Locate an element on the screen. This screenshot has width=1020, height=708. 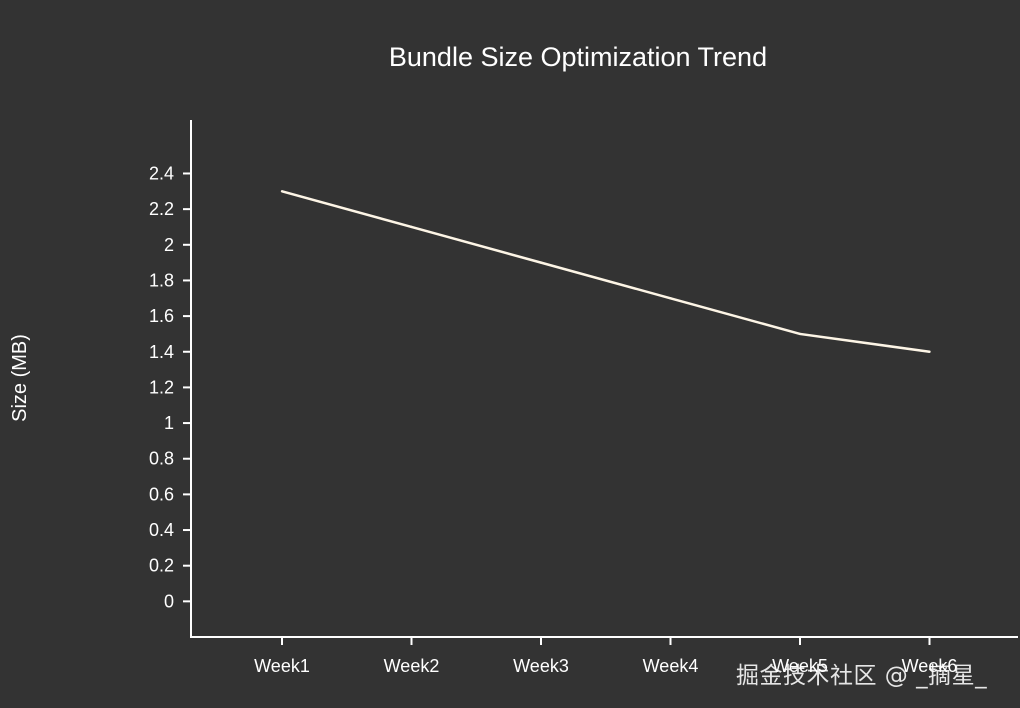
y-tick-label: 0.6 is located at coordinates (161, 494).